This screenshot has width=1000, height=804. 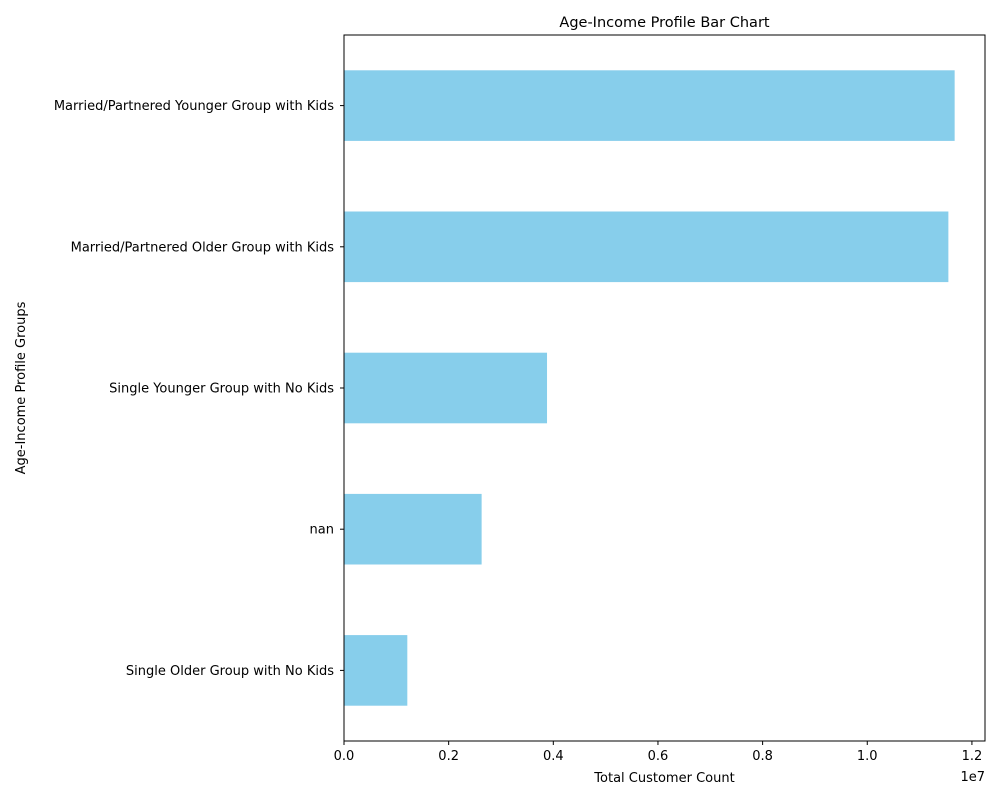 What do you see at coordinates (448, 756) in the screenshot?
I see `x-tick-label: 0.2` at bounding box center [448, 756].